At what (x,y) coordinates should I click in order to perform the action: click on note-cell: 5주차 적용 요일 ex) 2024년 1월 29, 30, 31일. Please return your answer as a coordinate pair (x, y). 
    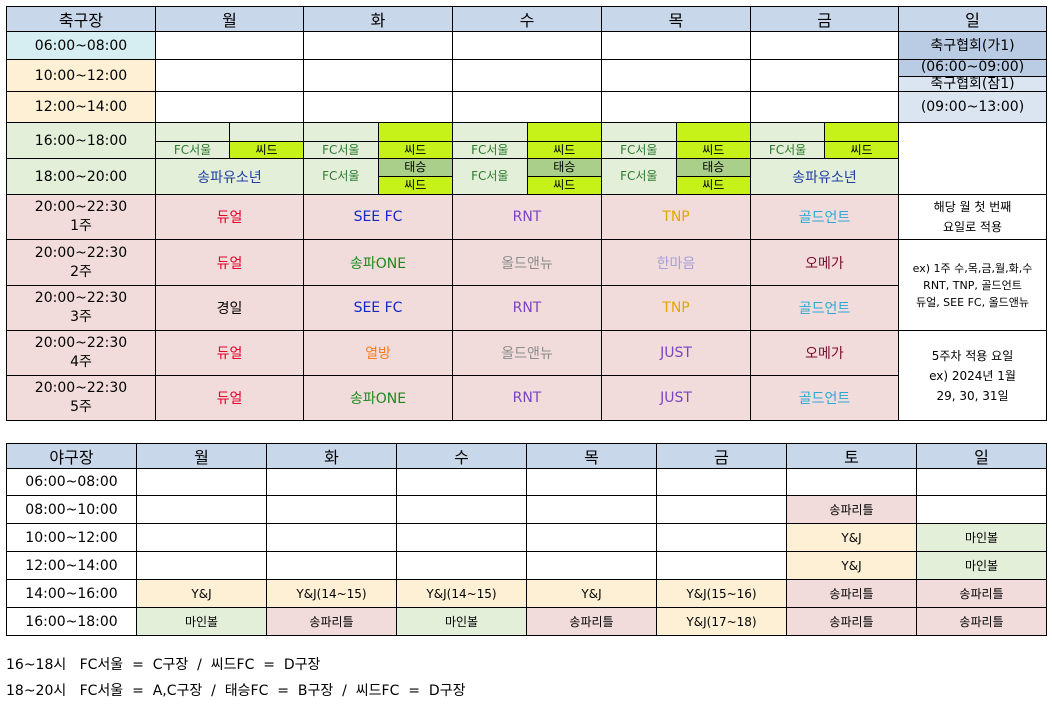
    Looking at the image, I should click on (972, 375).